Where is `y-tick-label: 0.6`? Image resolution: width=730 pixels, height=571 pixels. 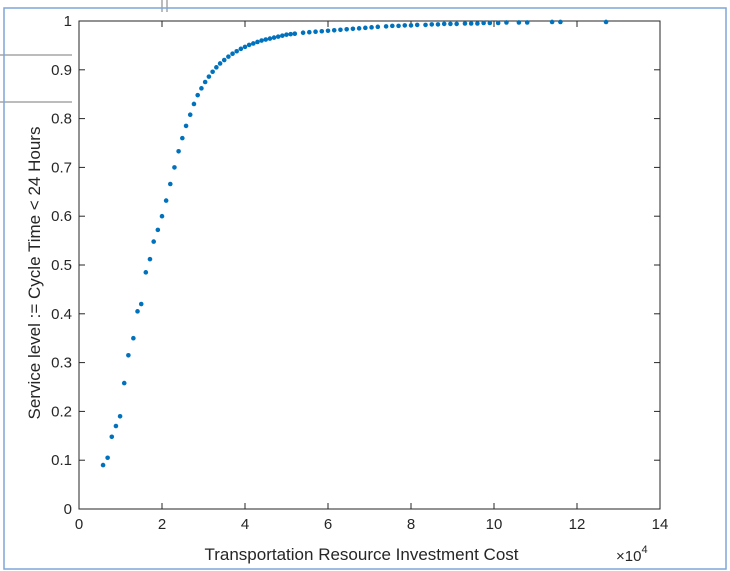
y-tick-label: 0.6 is located at coordinates (61, 216).